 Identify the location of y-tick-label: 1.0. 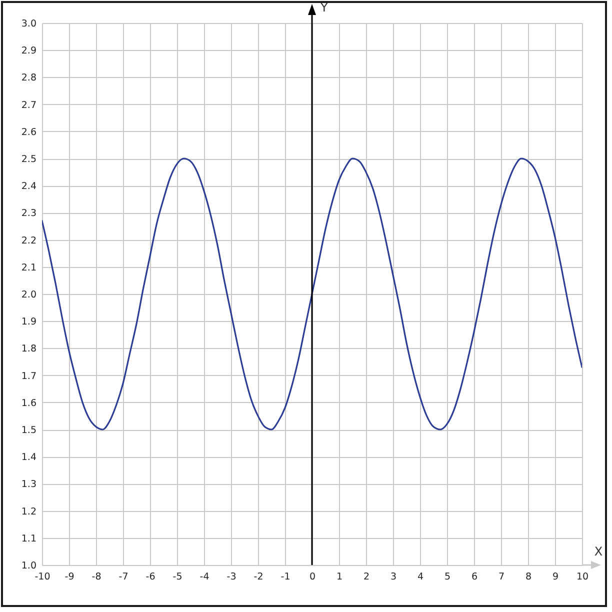
(28, 566).